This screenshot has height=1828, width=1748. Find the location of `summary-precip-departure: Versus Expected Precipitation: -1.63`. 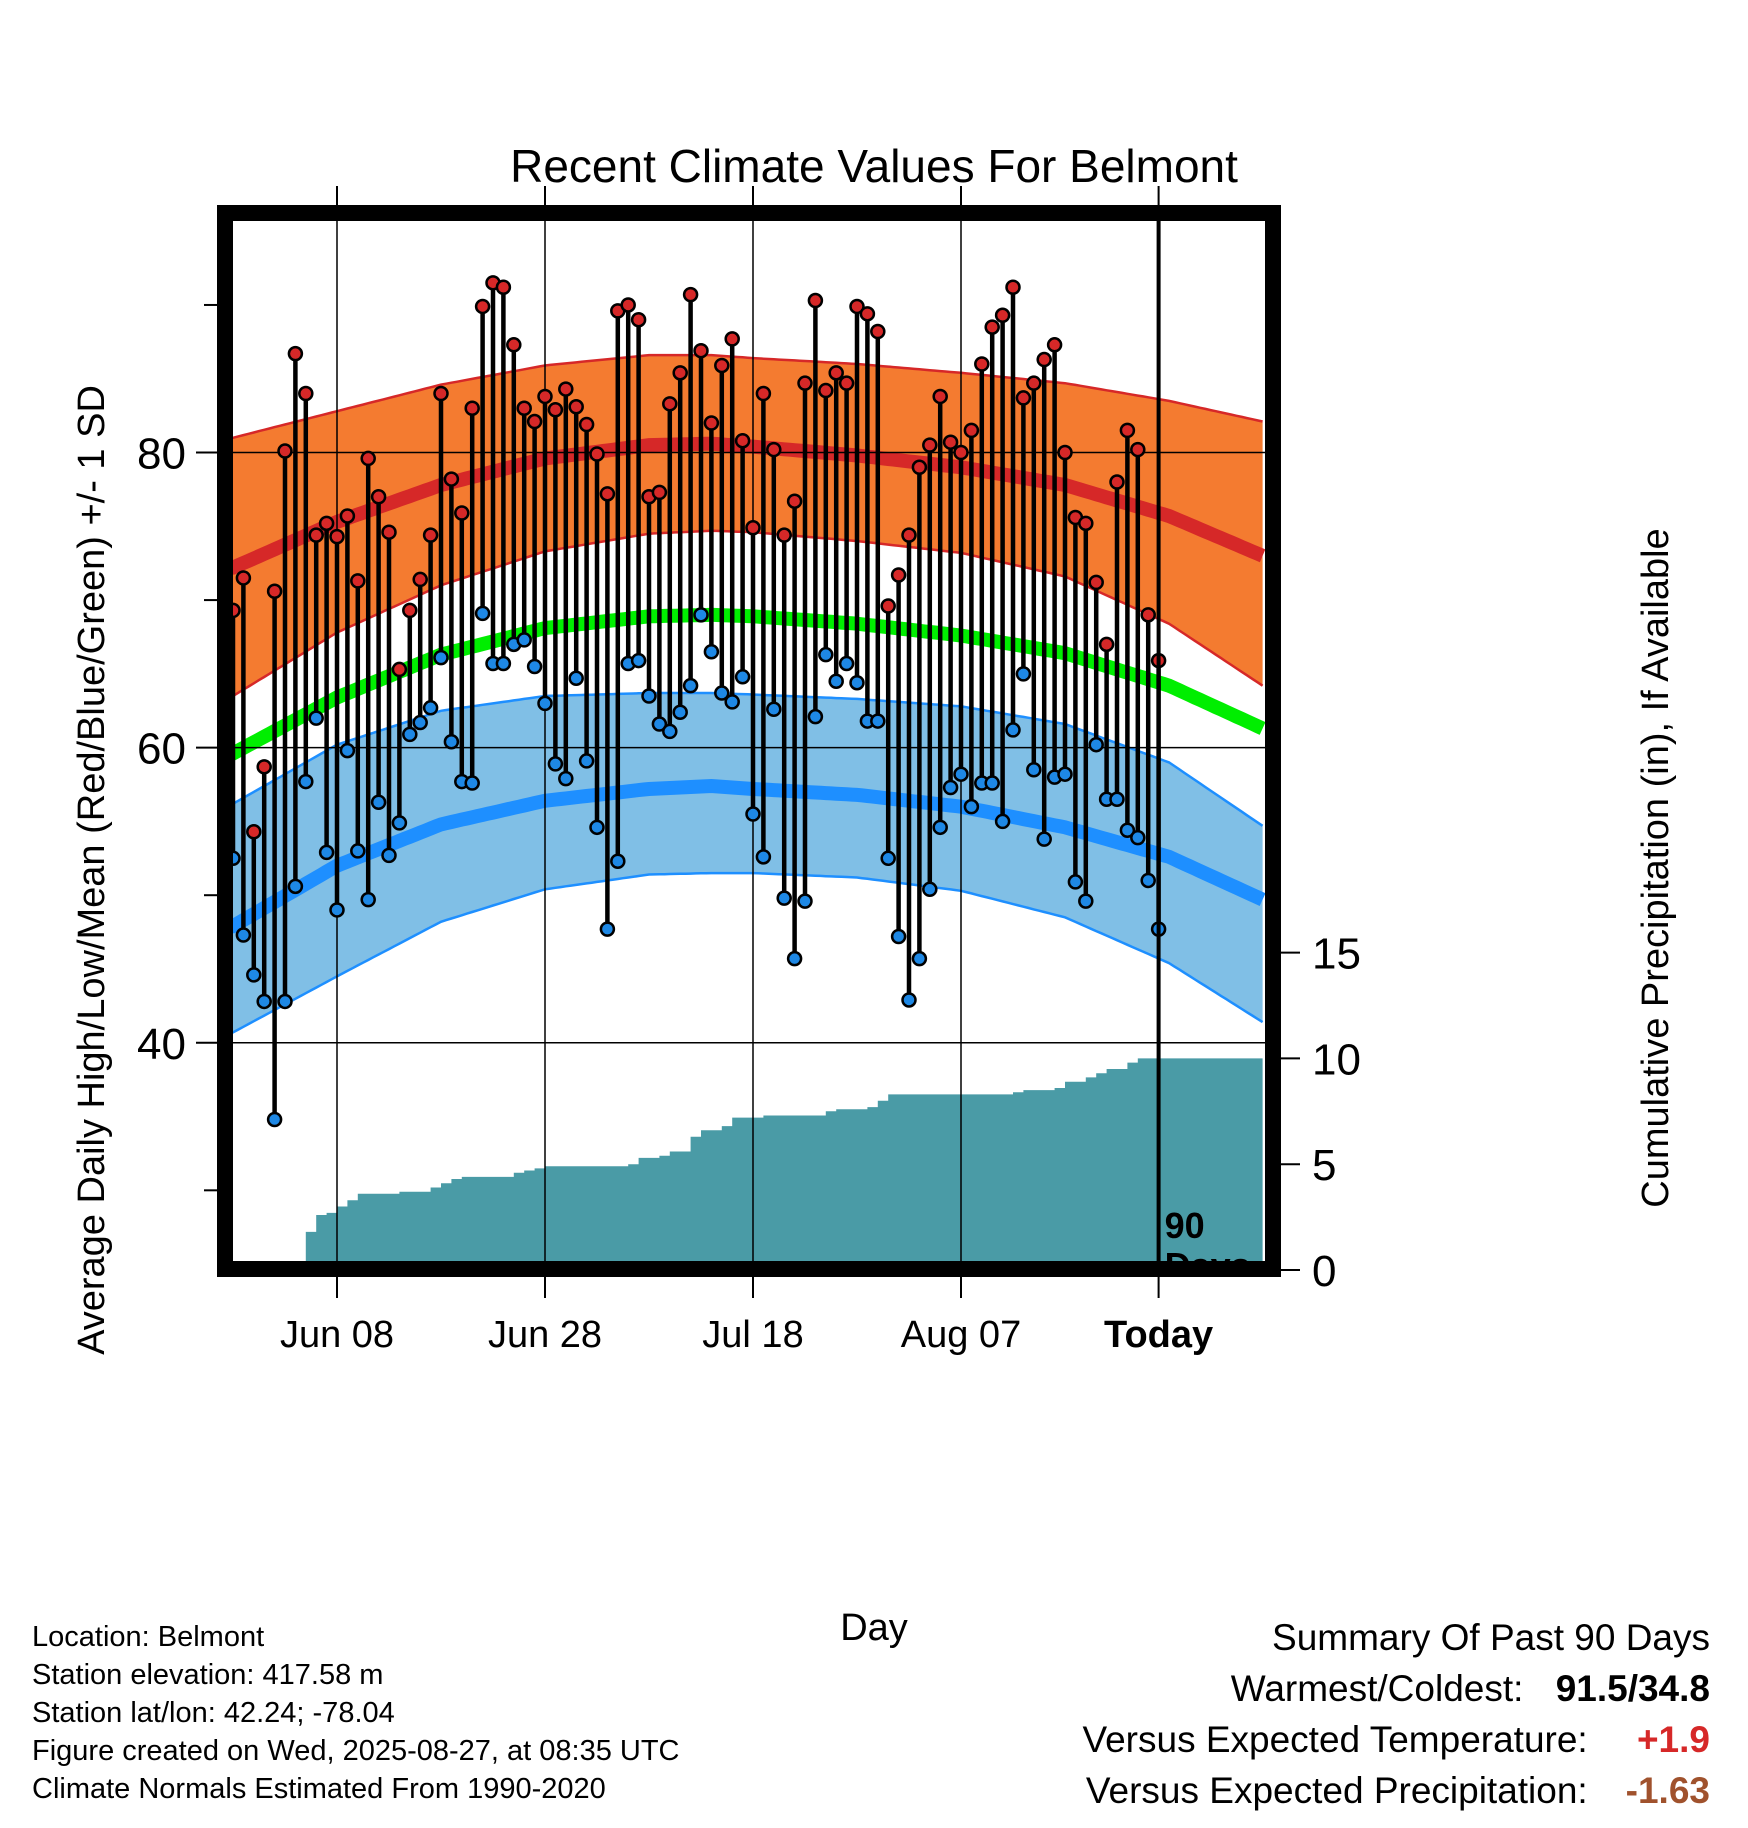

summary-precip-departure: Versus Expected Precipitation: -1.63 is located at coordinates (1396, 1790).